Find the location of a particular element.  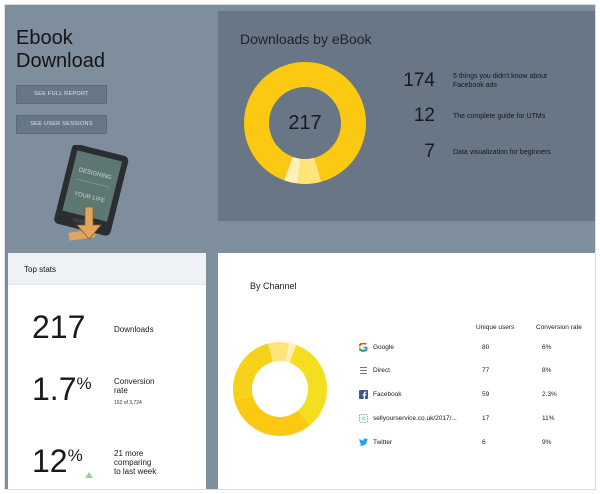

link-icon is located at coordinates (363, 418).